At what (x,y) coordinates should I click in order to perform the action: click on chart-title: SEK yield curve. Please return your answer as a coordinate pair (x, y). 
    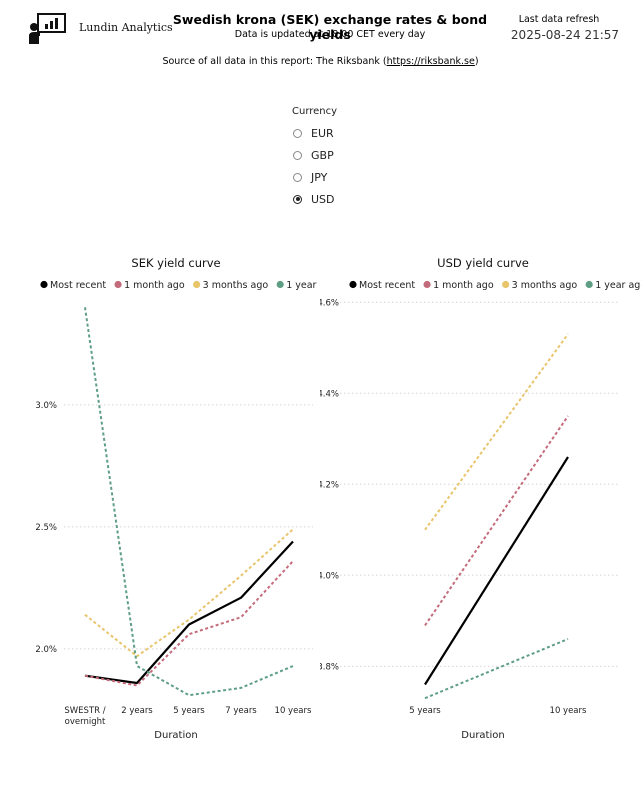
    Looking at the image, I should click on (175, 263).